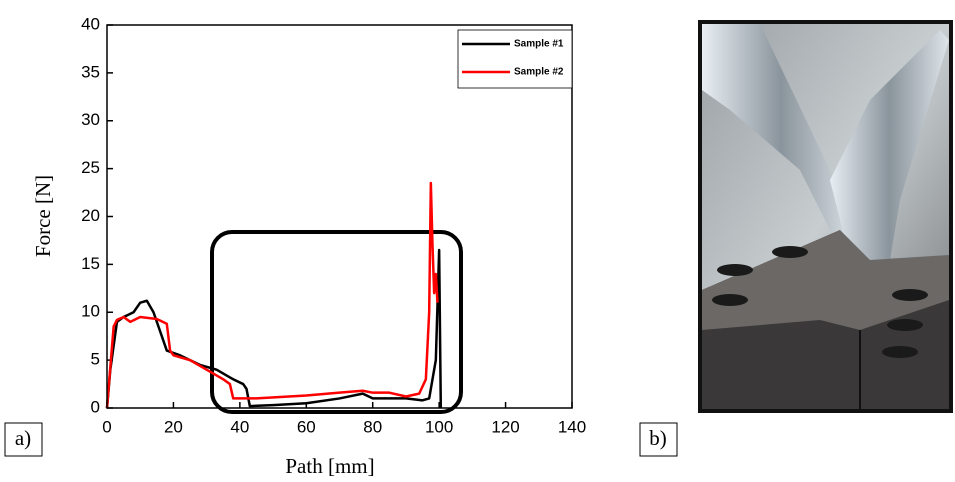  Describe the element at coordinates (90, 23) in the screenshot. I see `y-tick-label: 40` at that location.